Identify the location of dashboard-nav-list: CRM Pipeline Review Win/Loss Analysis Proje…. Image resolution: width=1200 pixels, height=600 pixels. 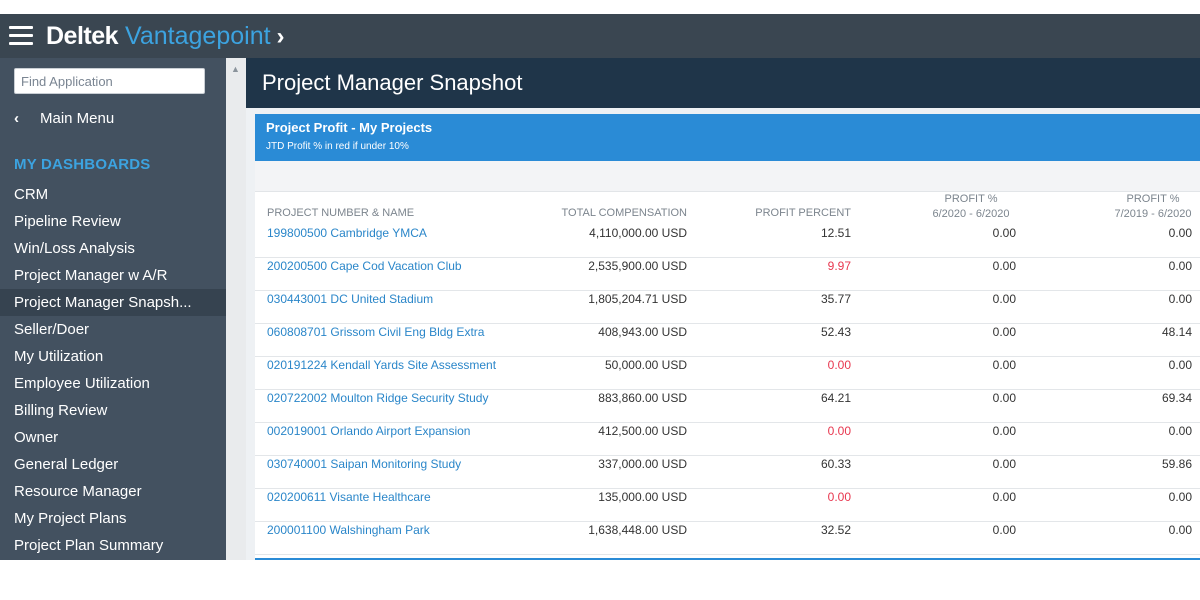
(113, 370).